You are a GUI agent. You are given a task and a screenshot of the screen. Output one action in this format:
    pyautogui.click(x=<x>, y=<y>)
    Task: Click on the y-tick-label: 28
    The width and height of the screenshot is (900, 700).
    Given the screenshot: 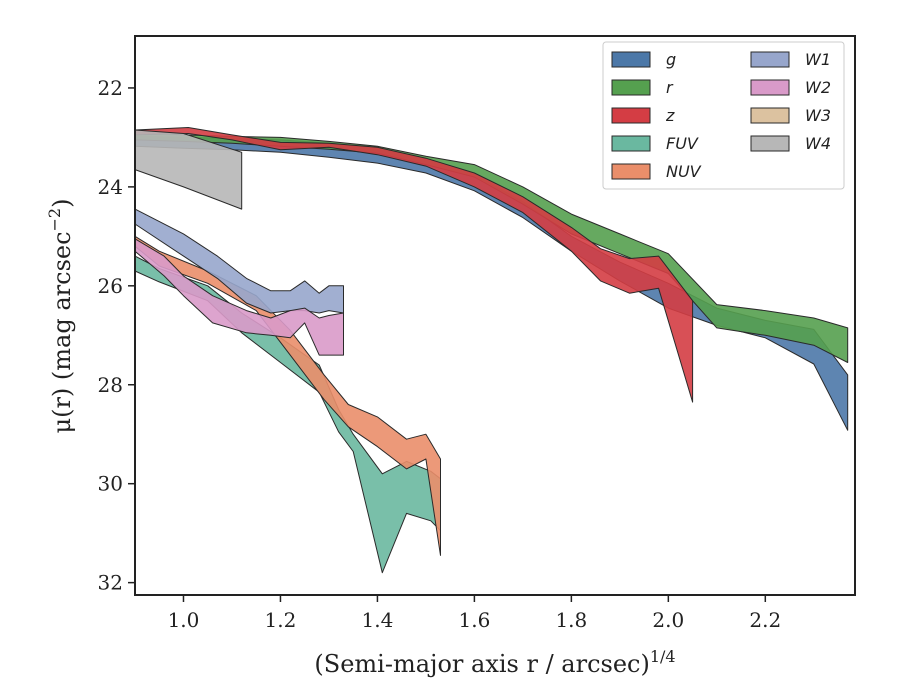 What is the action you would take?
    pyautogui.click(x=110, y=385)
    